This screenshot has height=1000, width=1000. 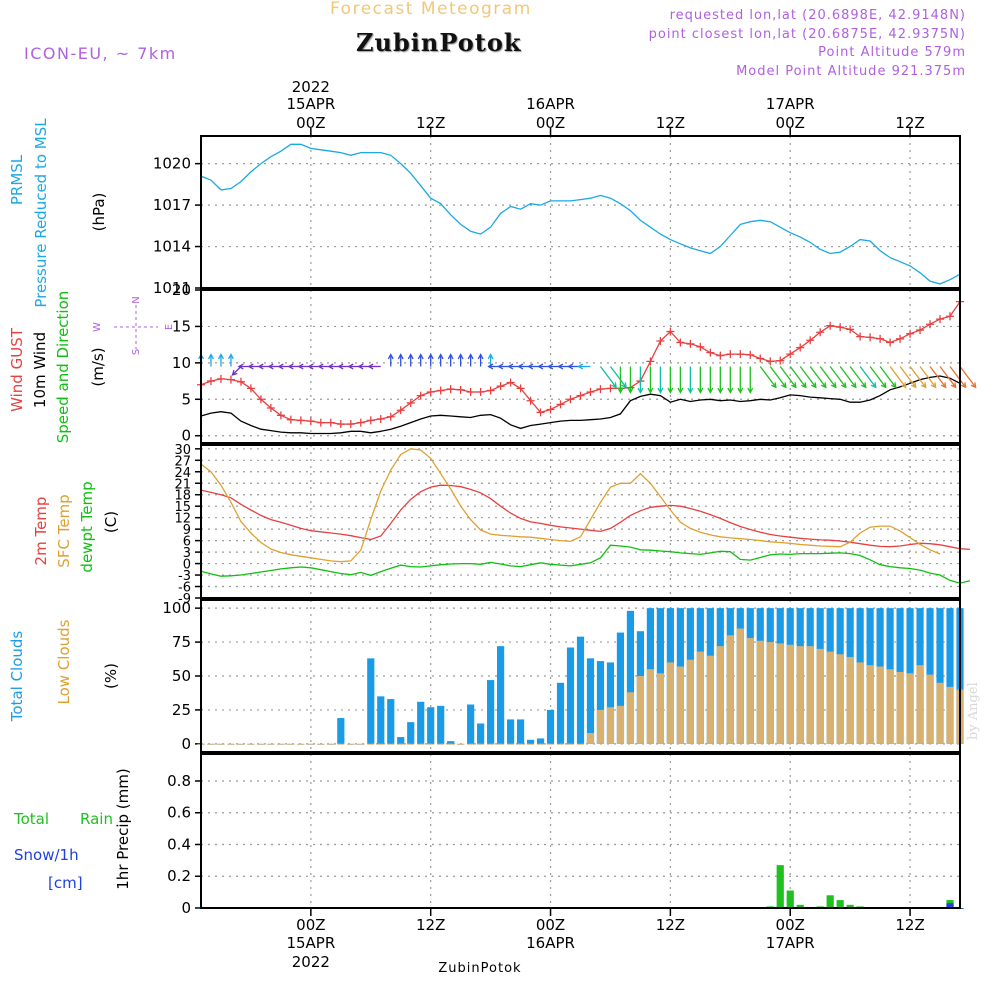 What do you see at coordinates (179, 813) in the screenshot?
I see `y-tick-label: 0.6` at bounding box center [179, 813].